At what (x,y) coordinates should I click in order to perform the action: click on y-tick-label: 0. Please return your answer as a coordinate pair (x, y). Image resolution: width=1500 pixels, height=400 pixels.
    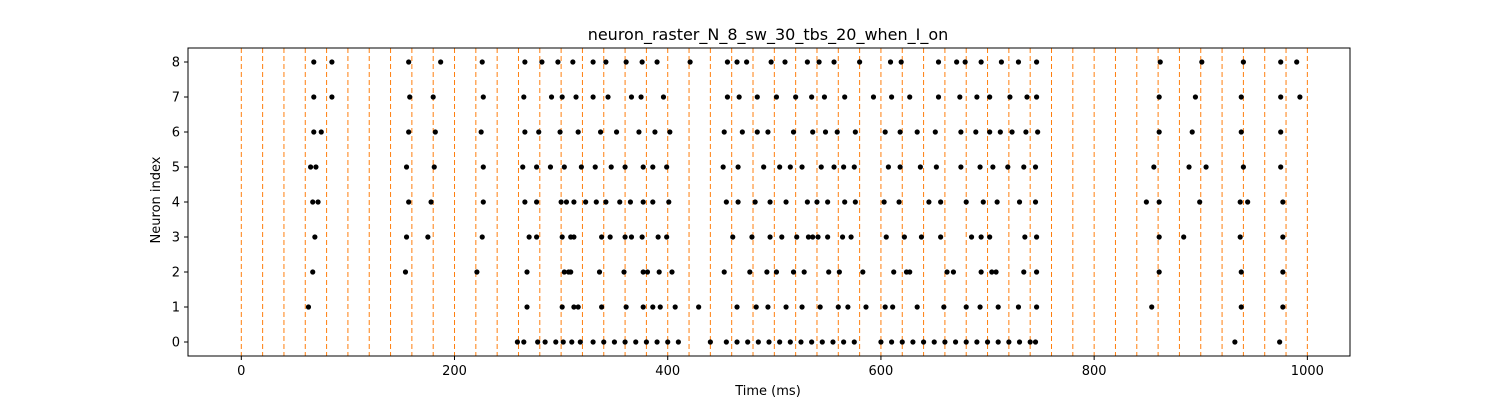
    Looking at the image, I should click on (176, 343).